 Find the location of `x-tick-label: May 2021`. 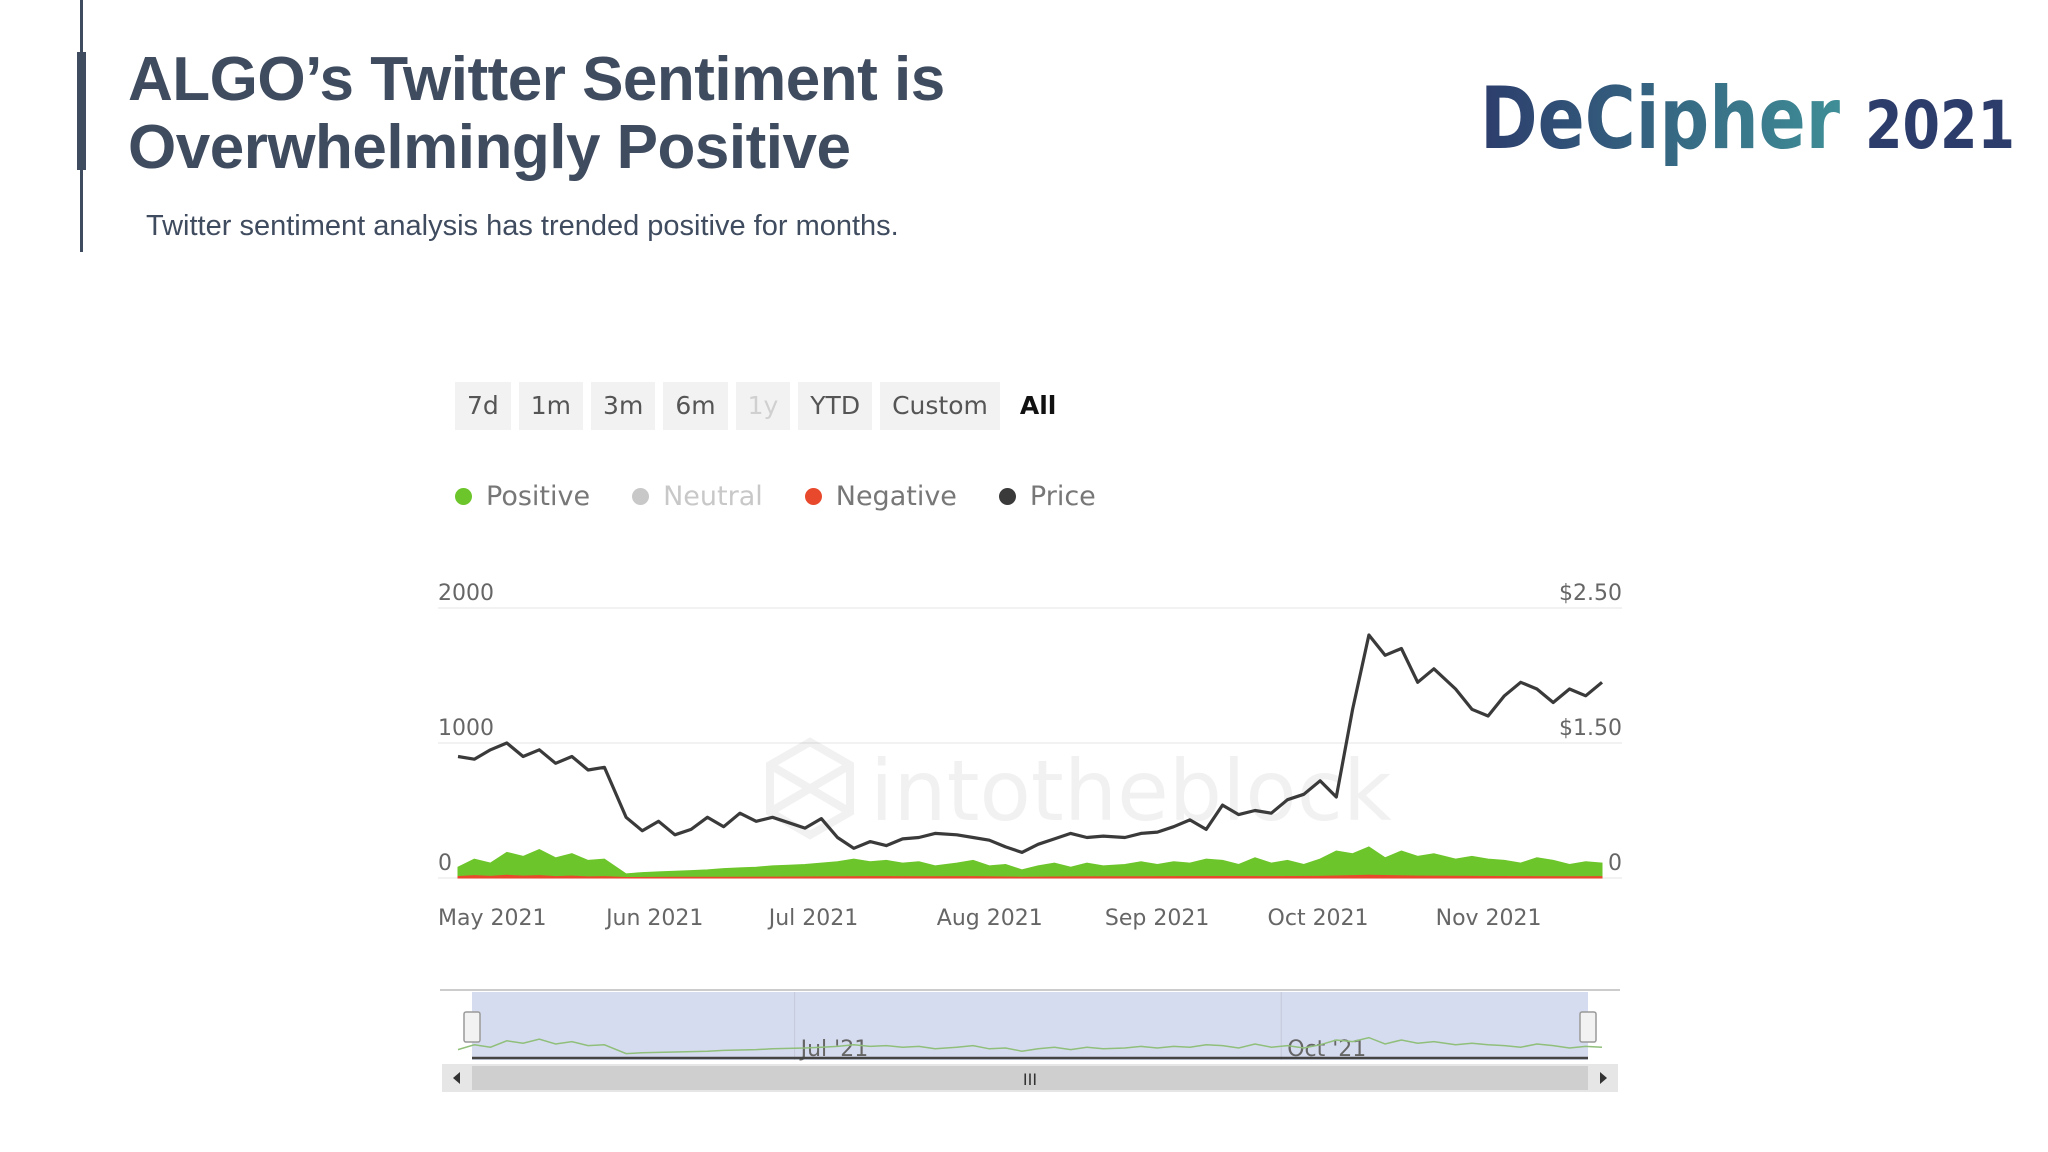

x-tick-label: May 2021 is located at coordinates (492, 918).